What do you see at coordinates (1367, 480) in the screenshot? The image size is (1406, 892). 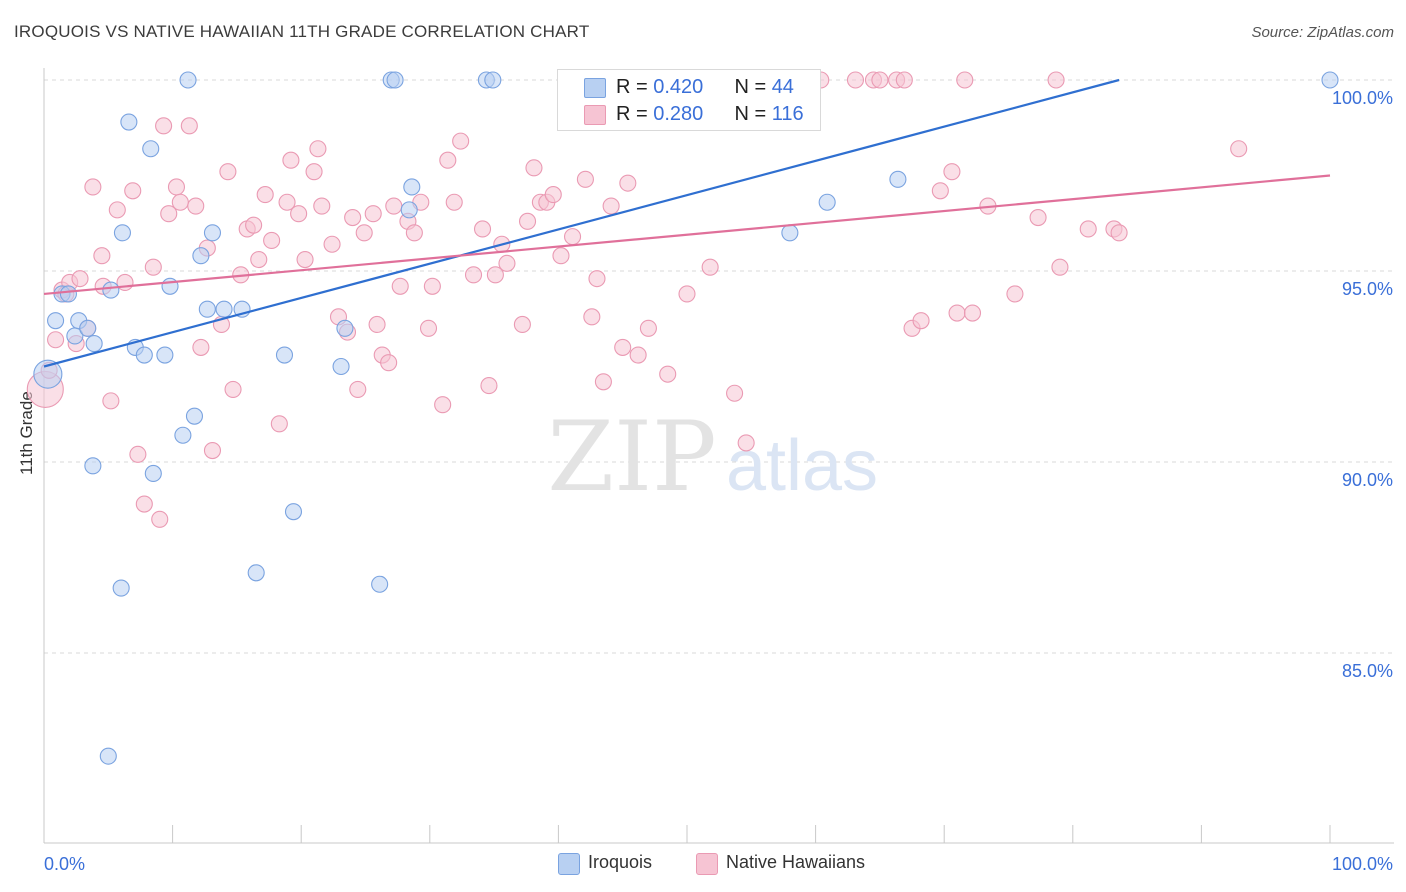 I see `y-tick-label: 90.0%` at bounding box center [1367, 480].